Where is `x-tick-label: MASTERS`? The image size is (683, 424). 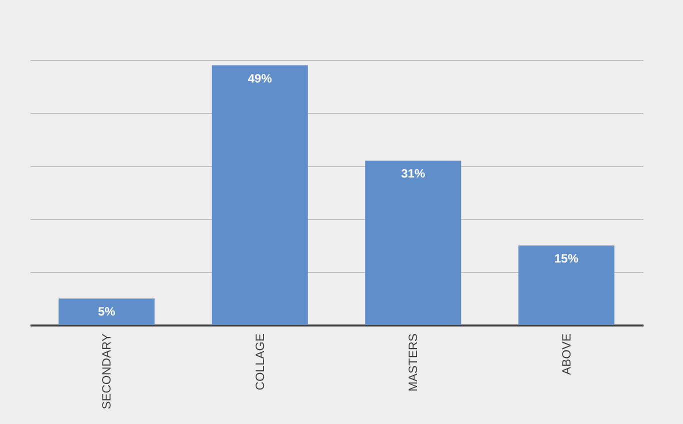 x-tick-label: MASTERS is located at coordinates (413, 363).